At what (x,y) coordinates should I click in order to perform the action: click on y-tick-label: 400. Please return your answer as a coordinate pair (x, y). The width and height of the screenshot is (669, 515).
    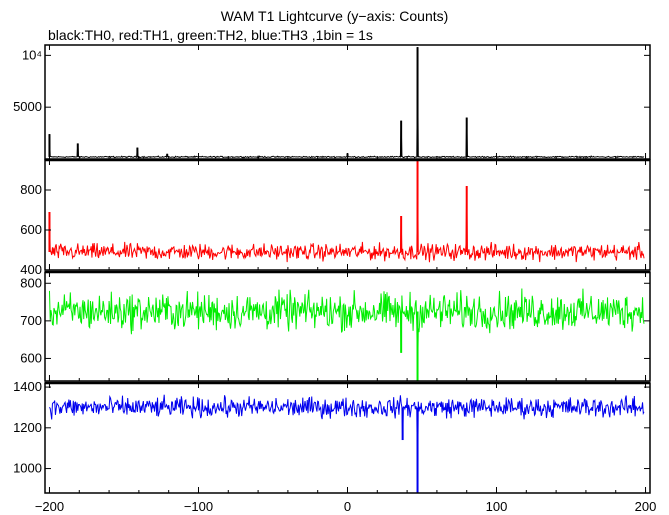
    Looking at the image, I should click on (31, 269).